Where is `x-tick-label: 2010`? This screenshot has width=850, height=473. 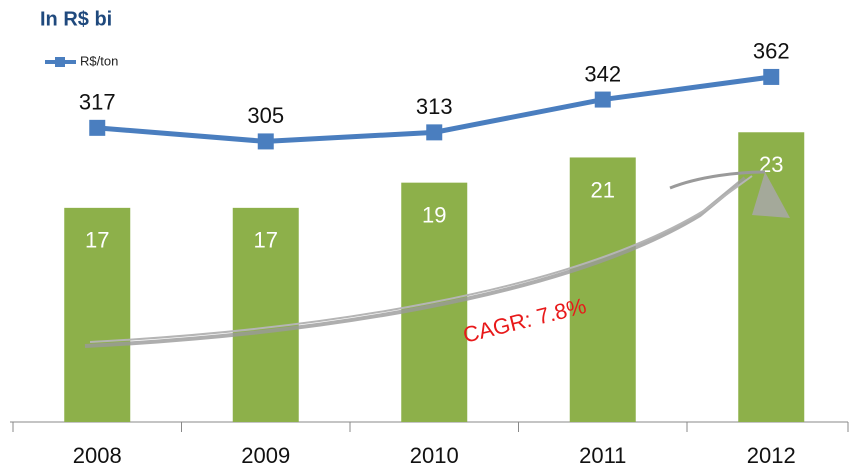 x-tick-label: 2010 is located at coordinates (434, 455).